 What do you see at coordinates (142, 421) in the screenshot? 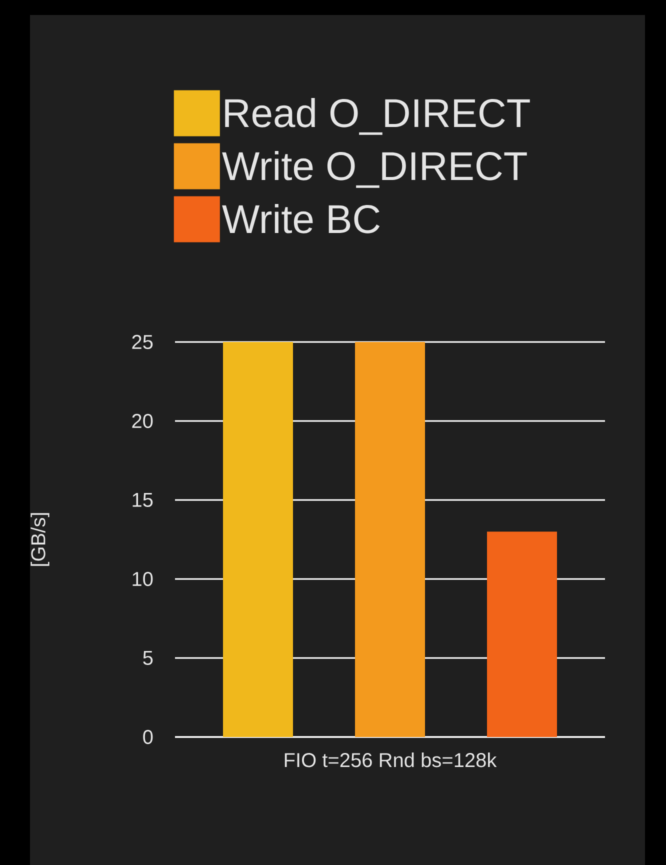
I see `y-tick-label: 20` at bounding box center [142, 421].